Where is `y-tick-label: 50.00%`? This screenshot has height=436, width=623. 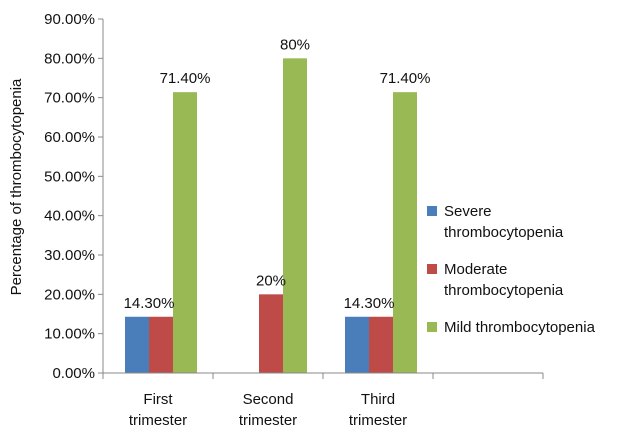 y-tick-label: 50.00% is located at coordinates (69, 176).